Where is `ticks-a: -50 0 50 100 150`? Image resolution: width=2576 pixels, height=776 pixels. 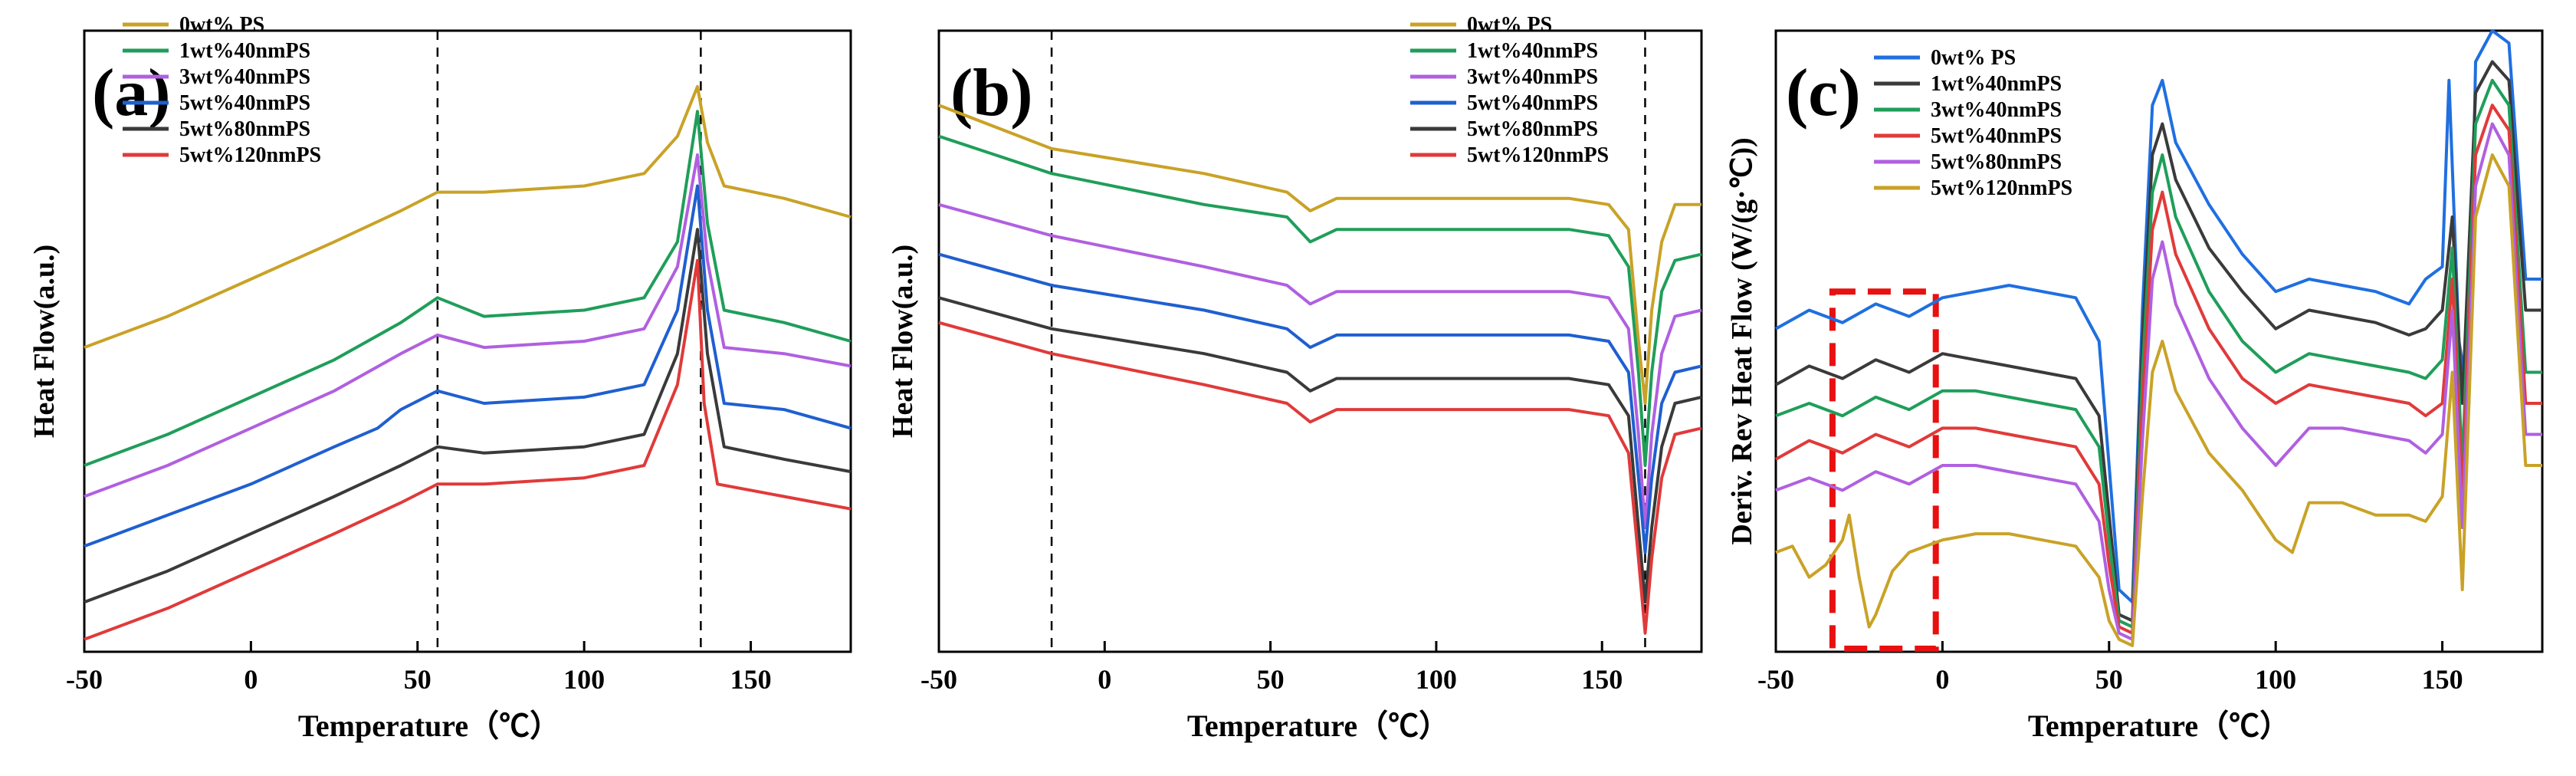
ticks-a: -50 0 50 100 150 is located at coordinates (419, 668).